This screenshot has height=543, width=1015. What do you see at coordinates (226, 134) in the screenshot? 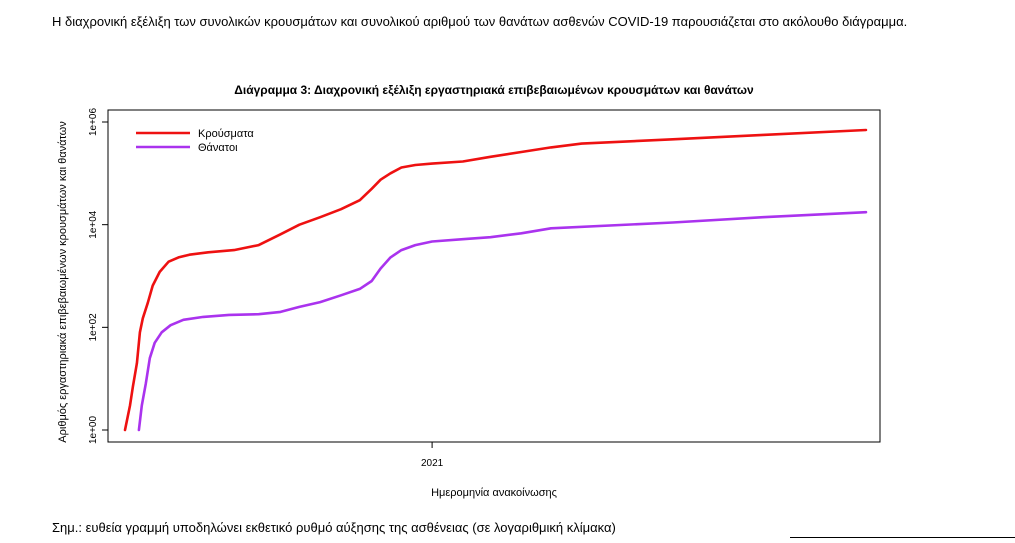
I see `legend-label: Κρούσματα` at bounding box center [226, 134].